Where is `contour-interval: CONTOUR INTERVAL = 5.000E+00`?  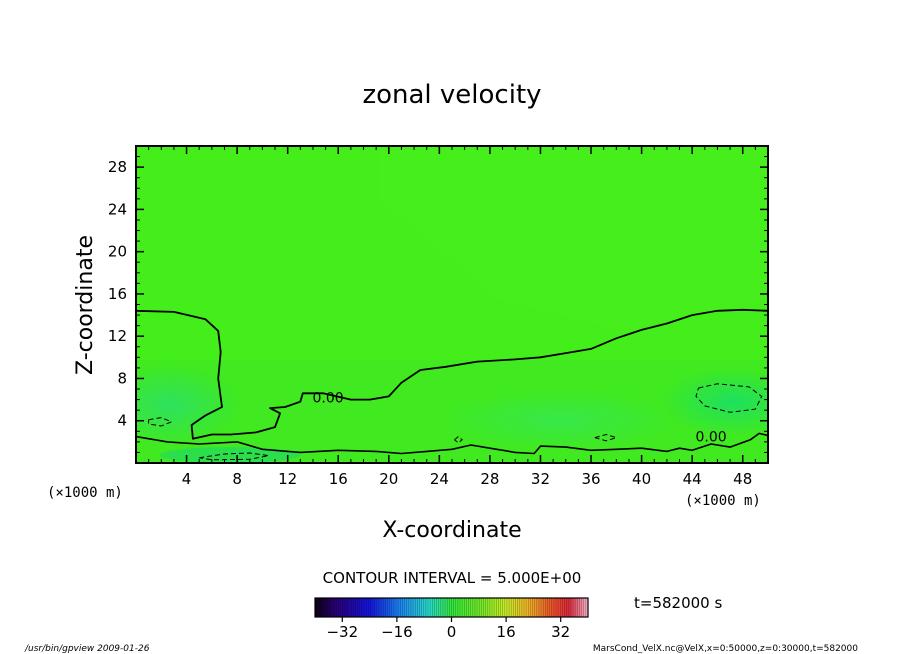
contour-interval: CONTOUR INTERVAL = 5.000E+00 is located at coordinates (452, 578).